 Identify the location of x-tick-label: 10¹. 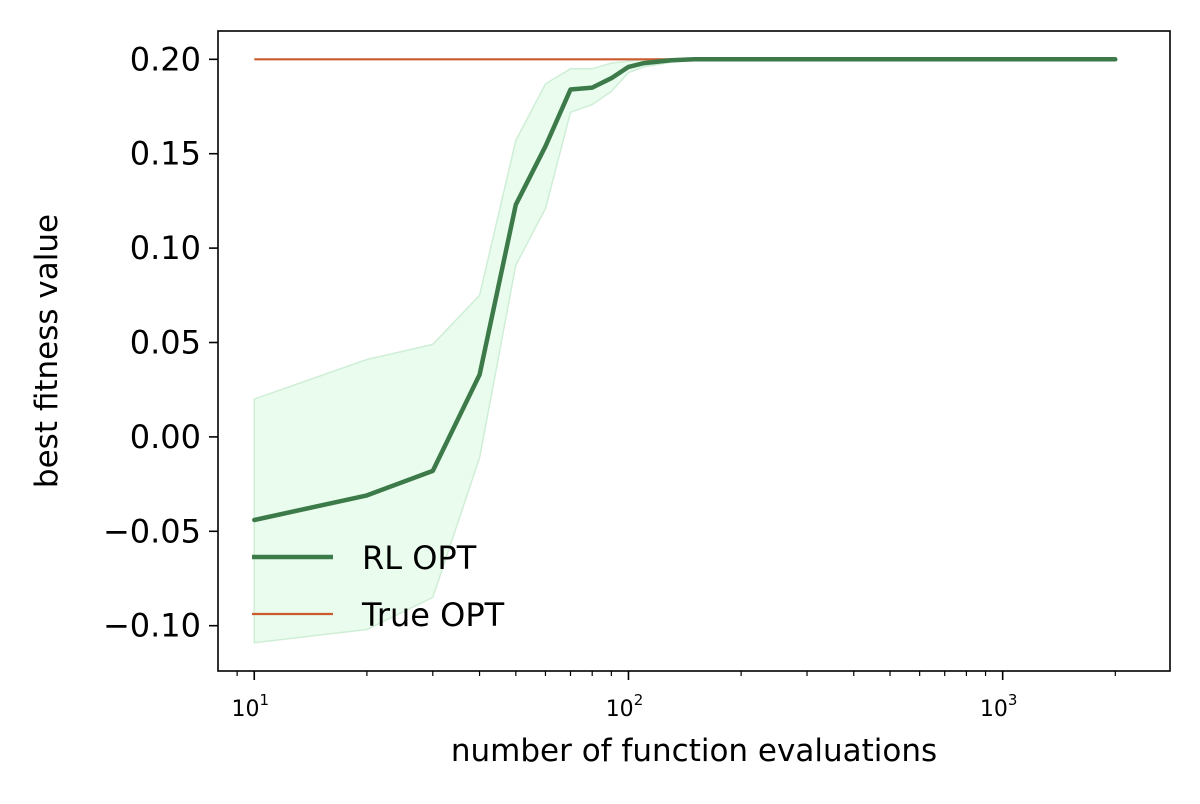
(250, 706).